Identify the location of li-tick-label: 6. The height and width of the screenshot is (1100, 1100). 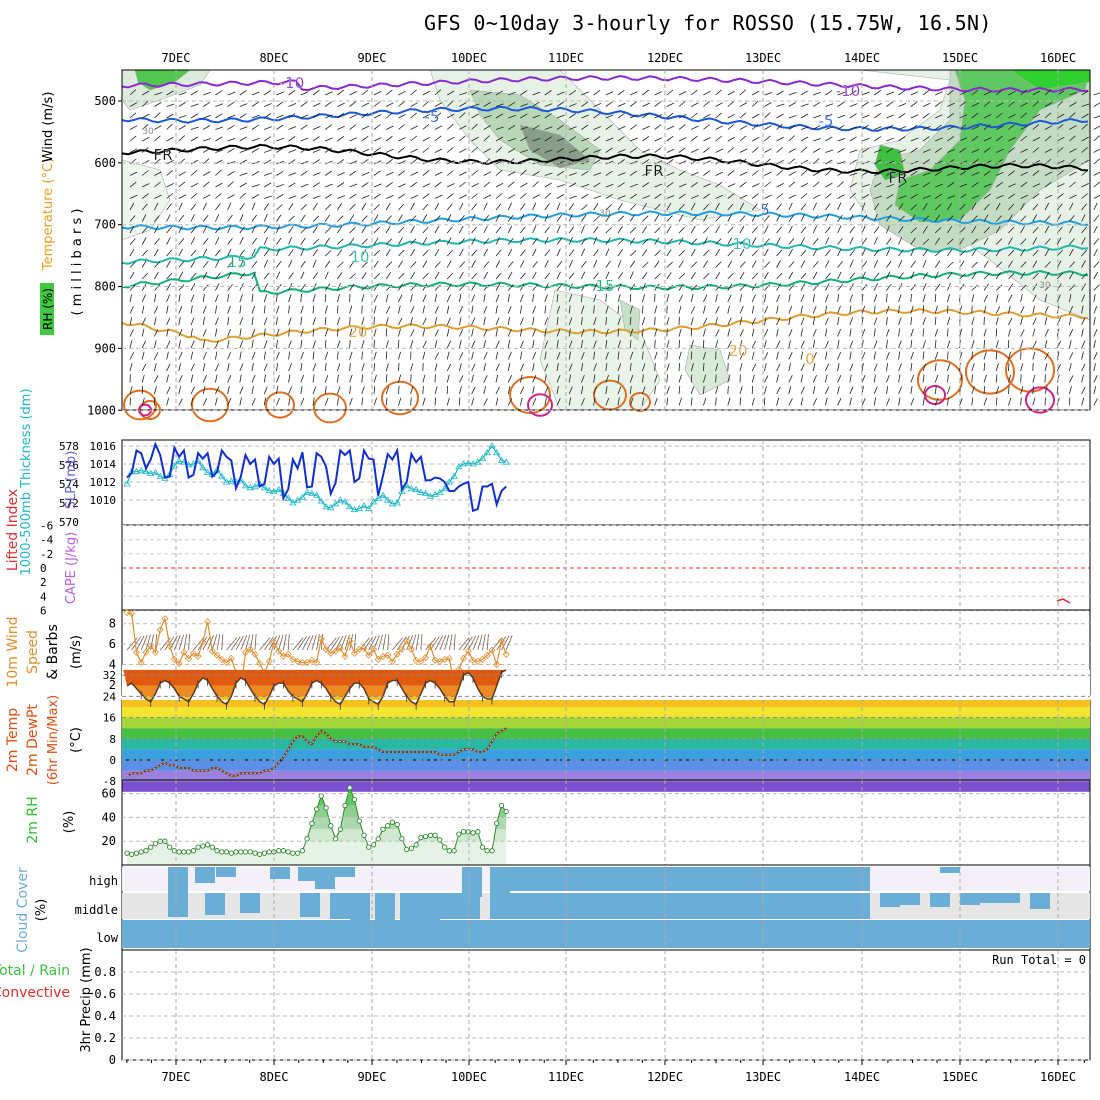
(43, 611).